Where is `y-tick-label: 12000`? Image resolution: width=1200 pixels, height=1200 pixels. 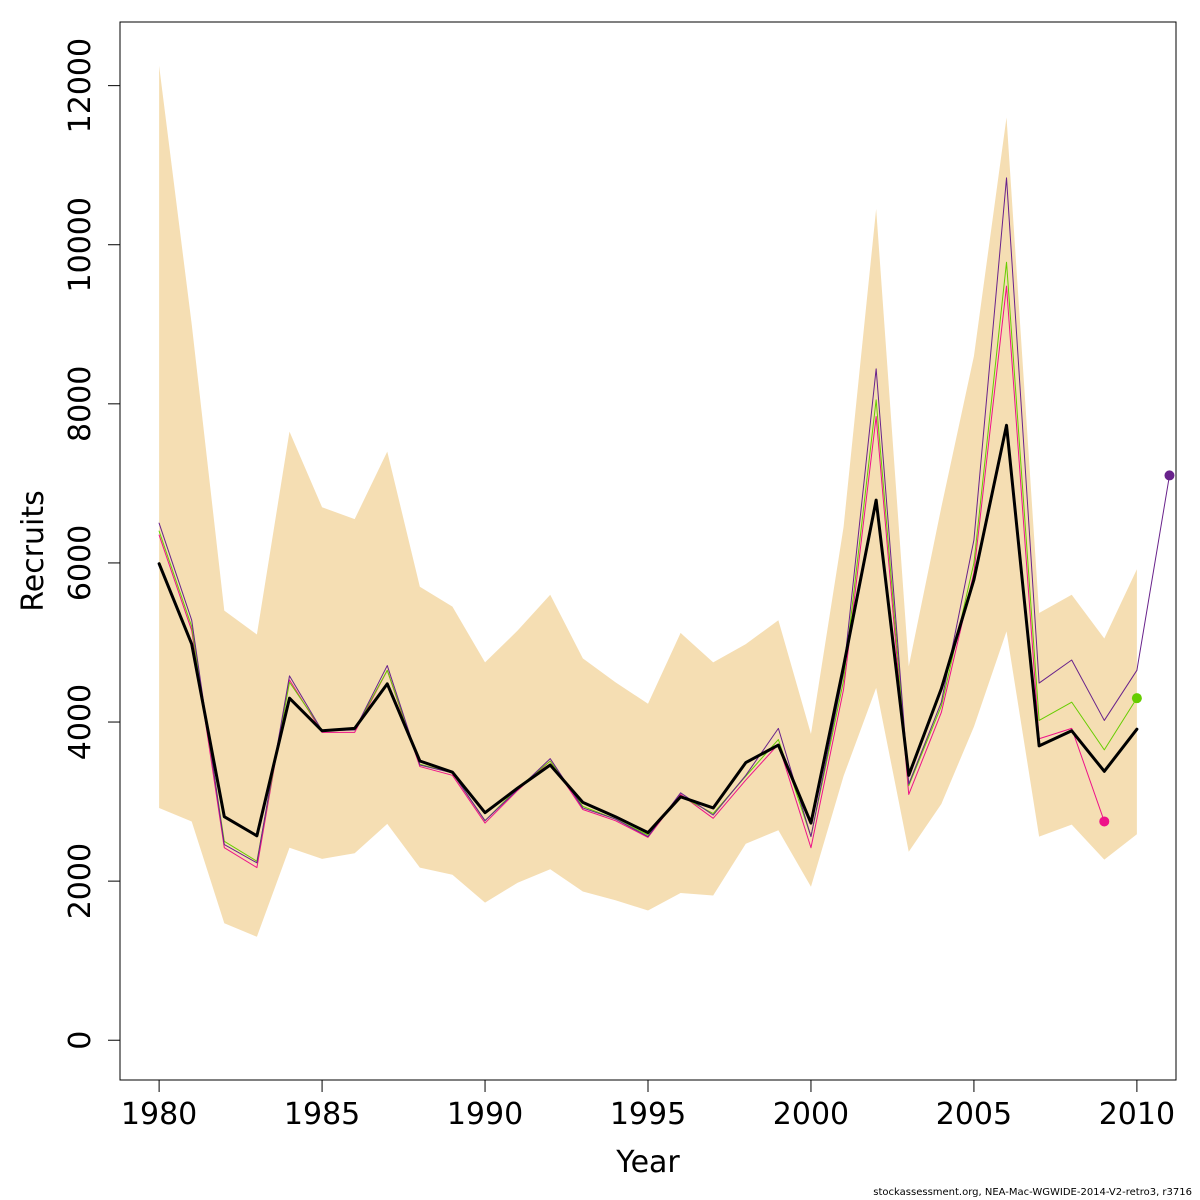 y-tick-label: 12000 is located at coordinates (80, 85).